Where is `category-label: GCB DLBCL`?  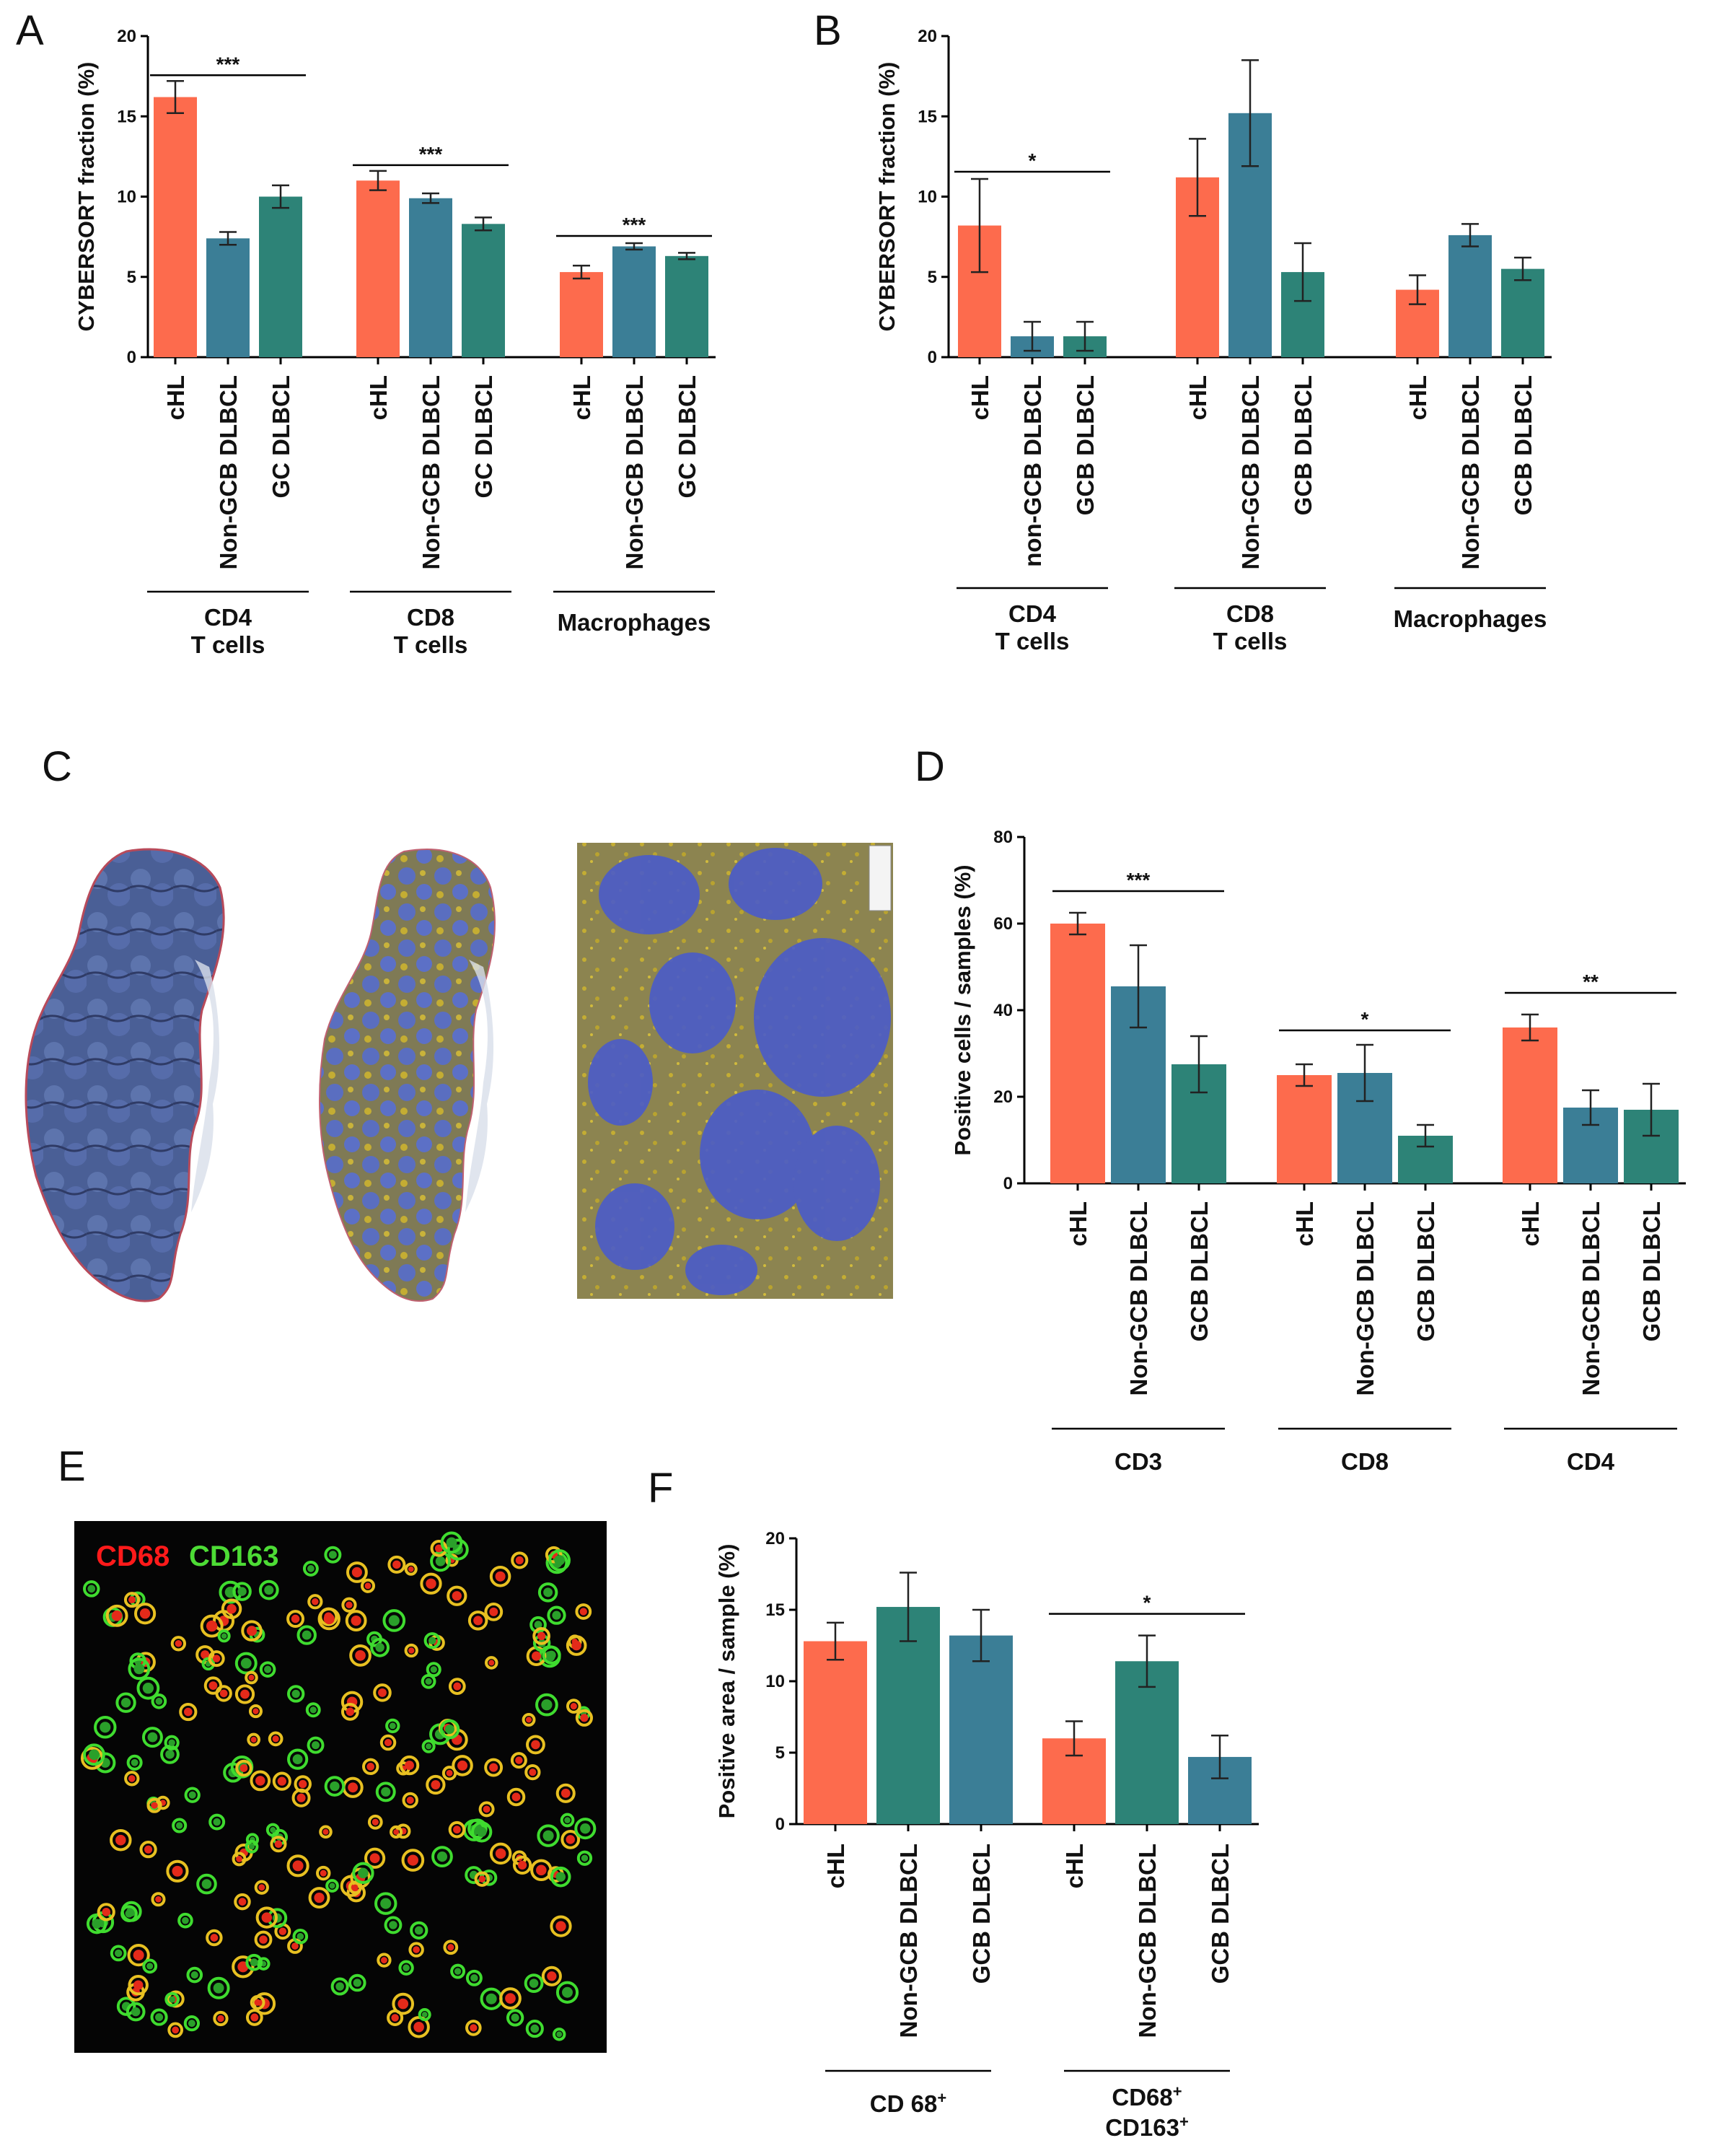
category-label: GCB DLBCL is located at coordinates (981, 1914).